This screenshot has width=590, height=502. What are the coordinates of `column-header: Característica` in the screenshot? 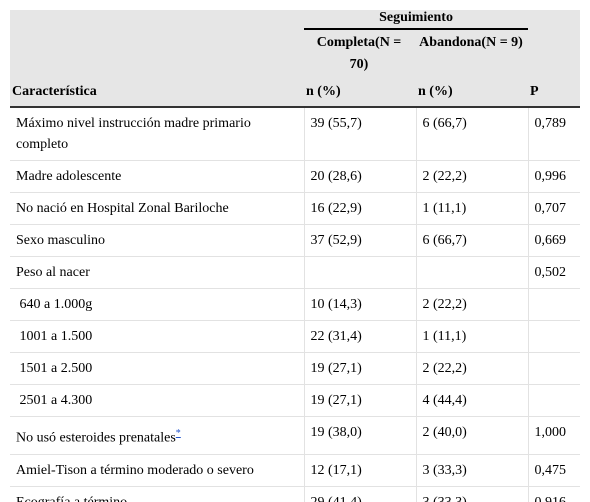 It's located at (157, 93).